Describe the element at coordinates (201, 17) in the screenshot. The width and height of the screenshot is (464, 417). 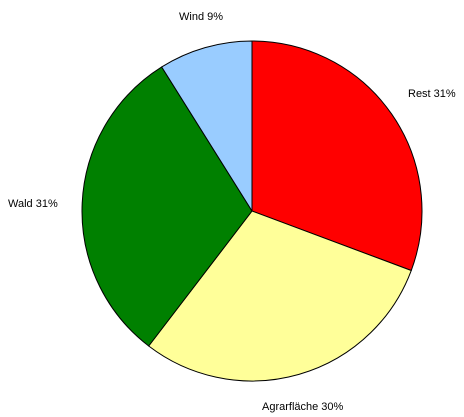
I see `slice-label-wind: Wind 9%` at that location.